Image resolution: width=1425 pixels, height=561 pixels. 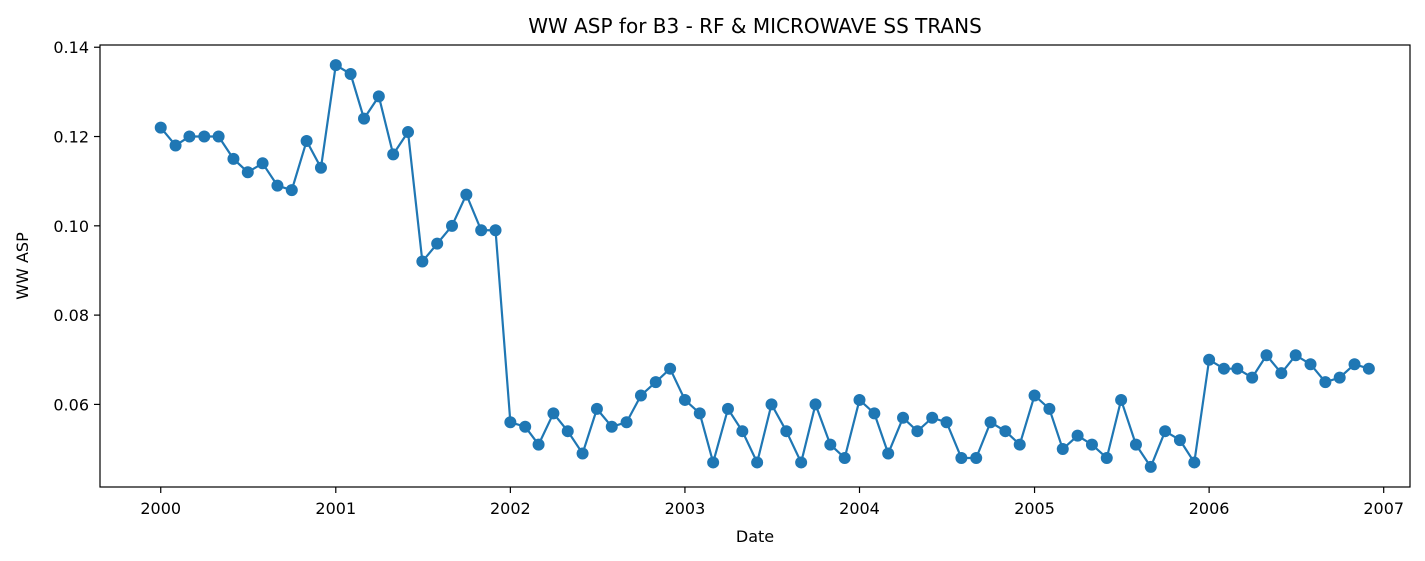 What do you see at coordinates (22, 266) in the screenshot?
I see `y-axis-label: WW ASP` at bounding box center [22, 266].